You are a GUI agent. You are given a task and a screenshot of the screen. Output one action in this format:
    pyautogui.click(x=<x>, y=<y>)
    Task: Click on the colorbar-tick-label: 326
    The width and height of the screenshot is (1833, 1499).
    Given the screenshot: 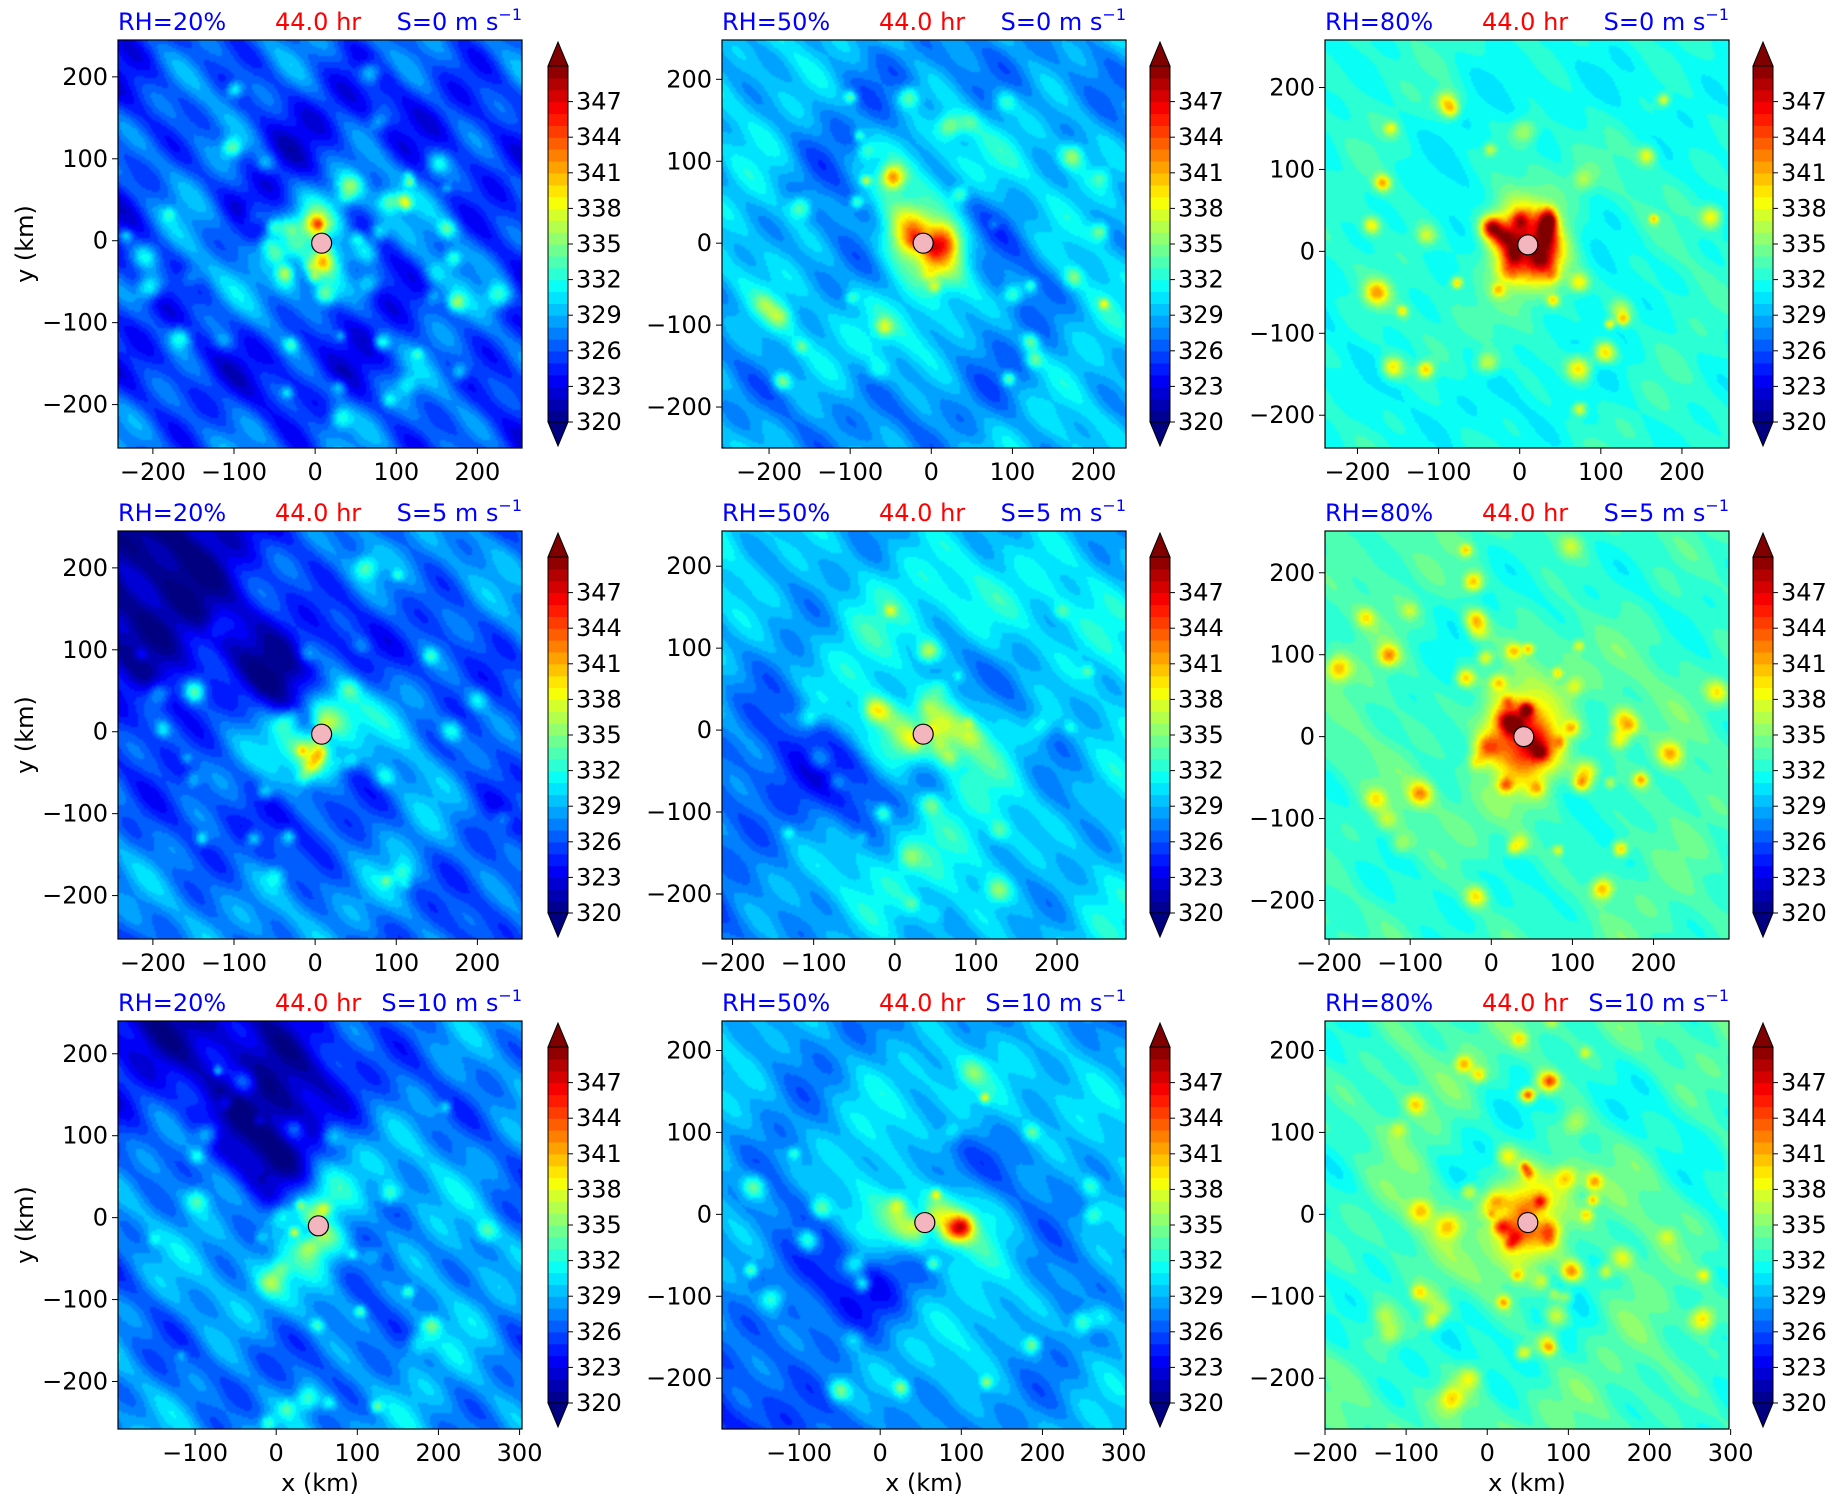 What is the action you would take?
    pyautogui.click(x=1201, y=351)
    